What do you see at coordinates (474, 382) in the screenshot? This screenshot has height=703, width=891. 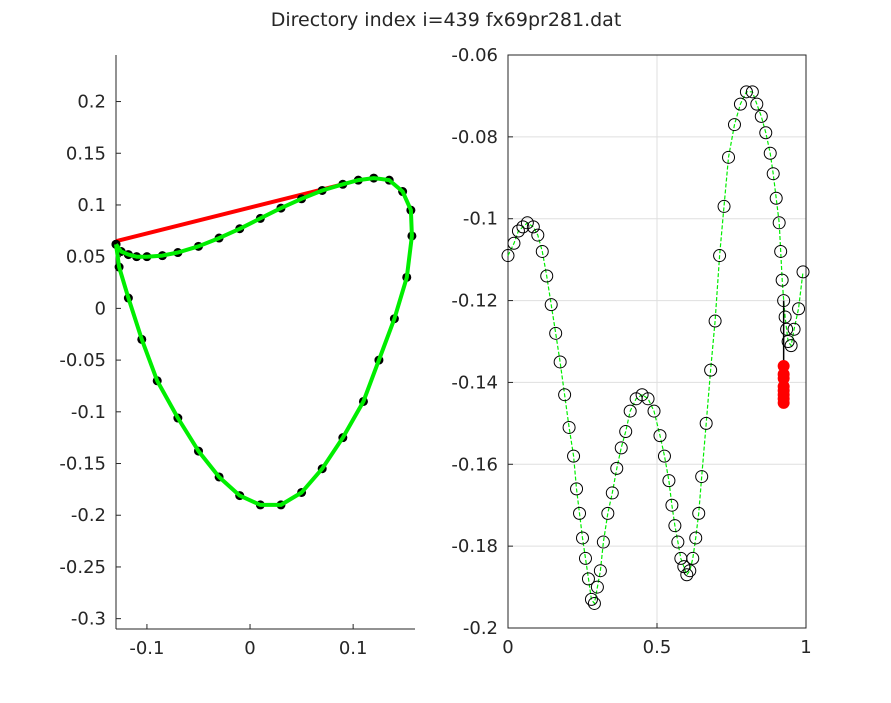 I see `y-tick-label: -0.14` at bounding box center [474, 382].